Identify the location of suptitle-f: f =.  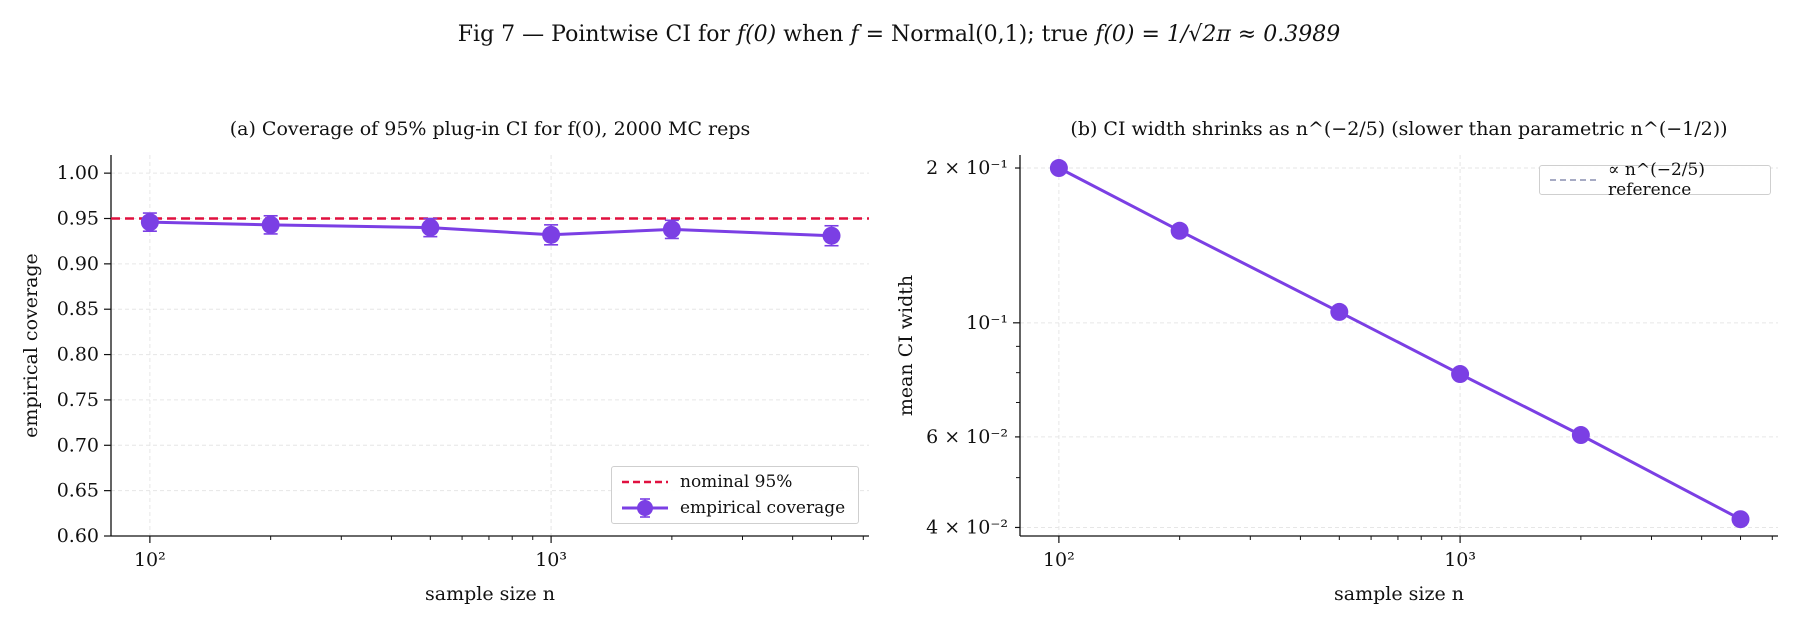
(867, 34).